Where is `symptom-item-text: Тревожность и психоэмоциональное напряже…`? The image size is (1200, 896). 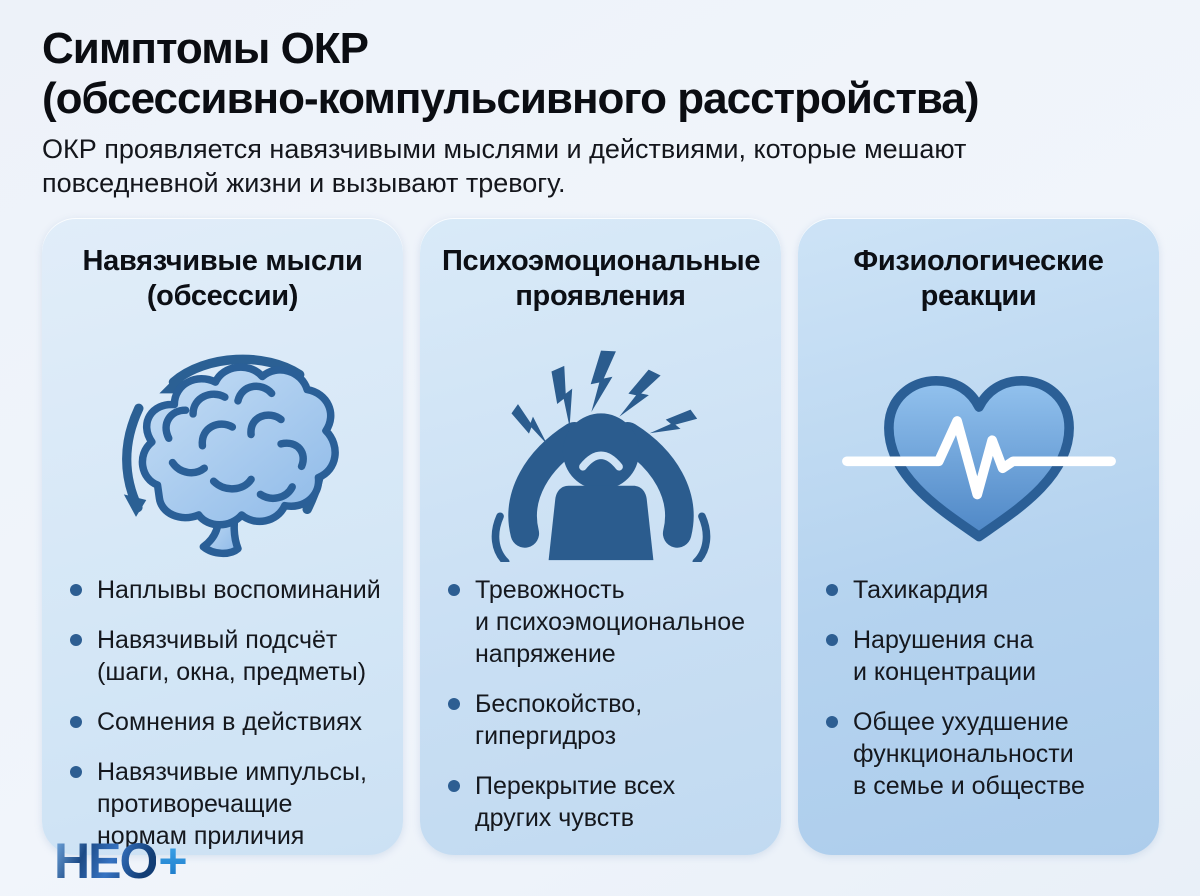 symptom-item-text: Тревожность и психоэмоциональное напряже… is located at coordinates (610, 621).